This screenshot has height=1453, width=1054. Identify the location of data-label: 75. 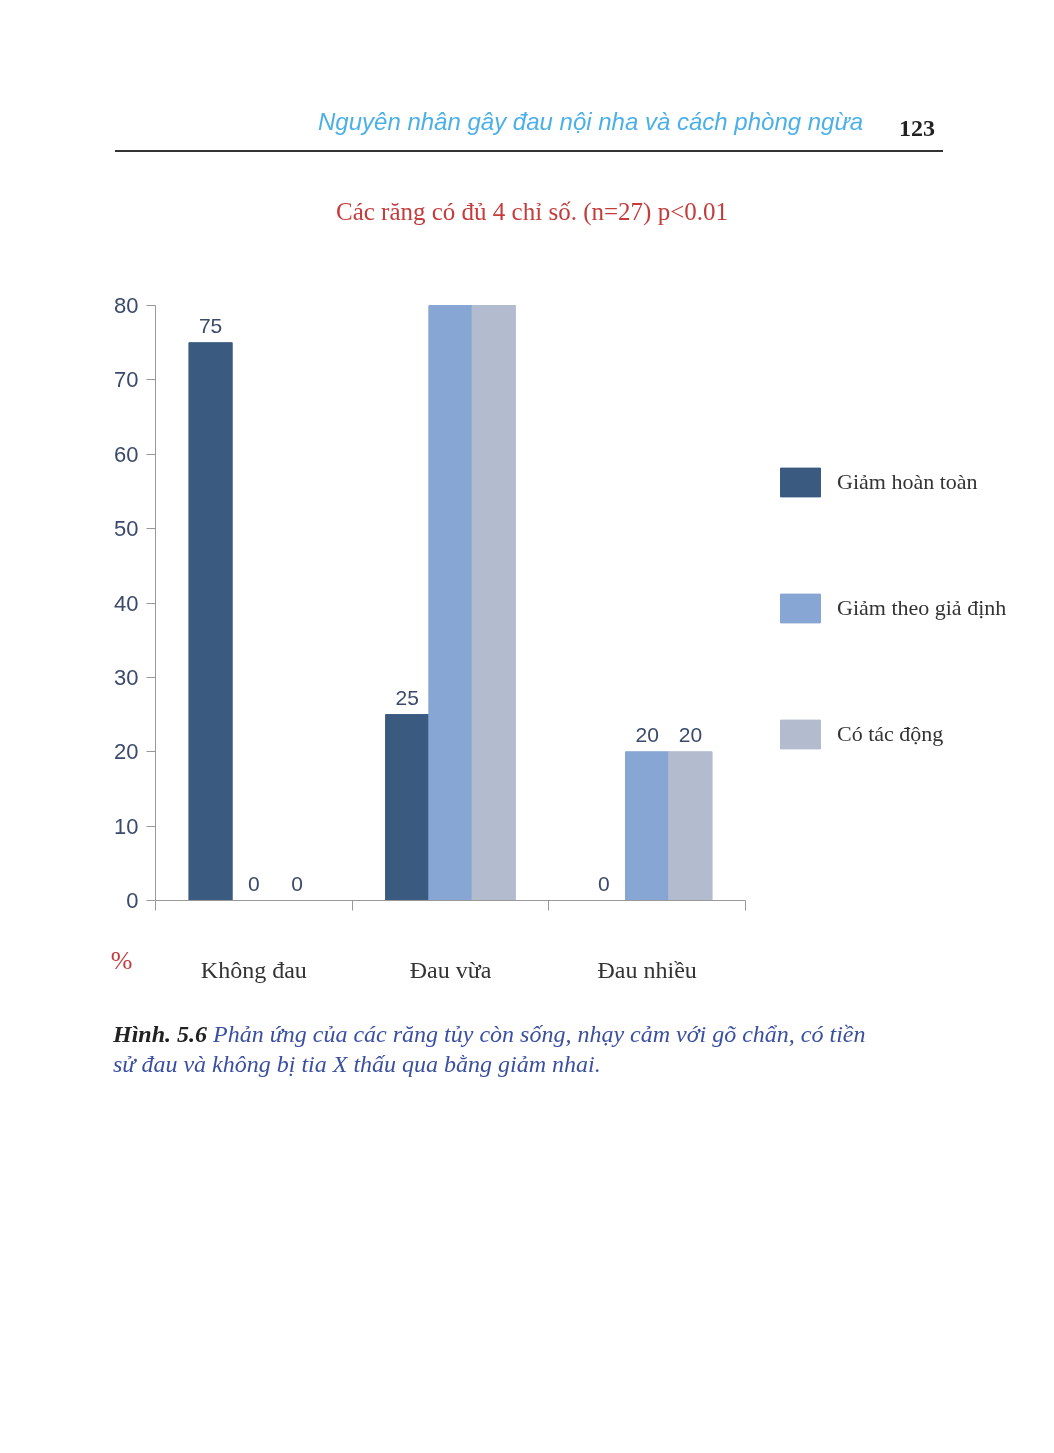
(210, 325).